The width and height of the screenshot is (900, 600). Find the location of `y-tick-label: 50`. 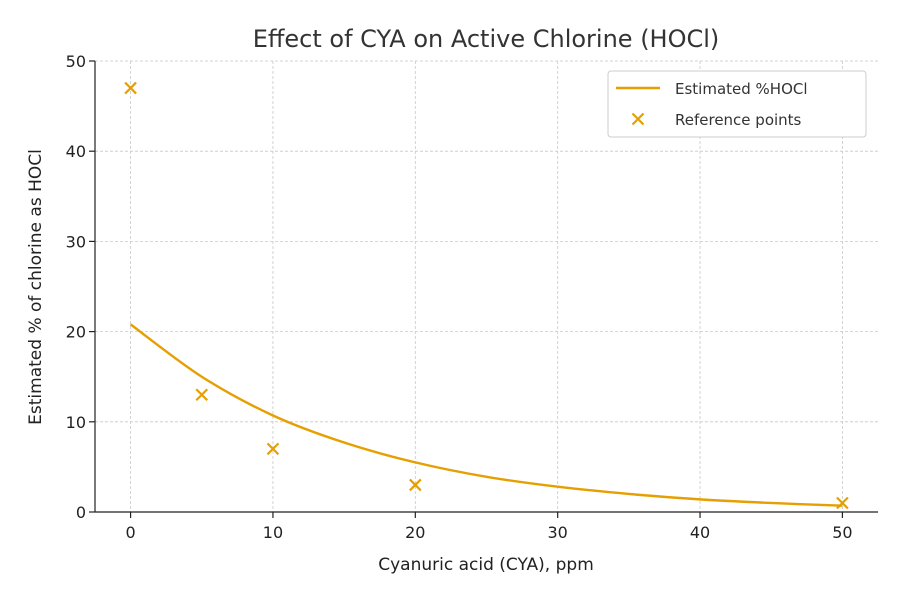

y-tick-label: 50 is located at coordinates (76, 61).